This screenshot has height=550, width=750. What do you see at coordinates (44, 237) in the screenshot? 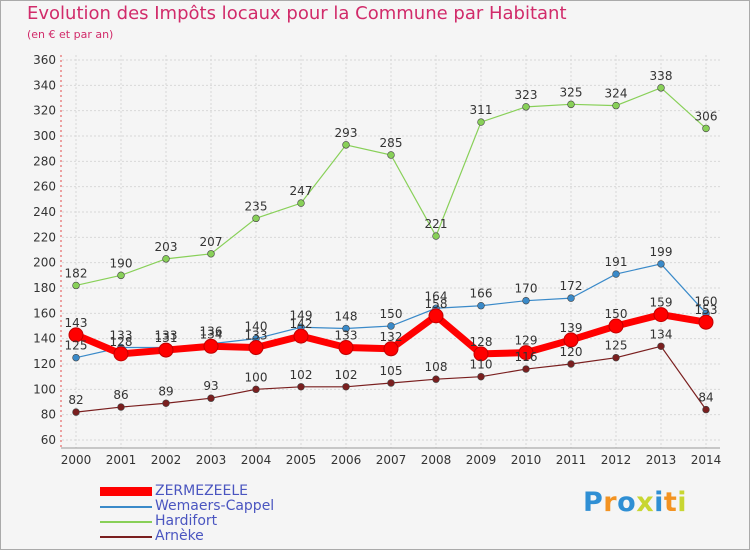
I see `y-tick-label: 220` at bounding box center [44, 237].